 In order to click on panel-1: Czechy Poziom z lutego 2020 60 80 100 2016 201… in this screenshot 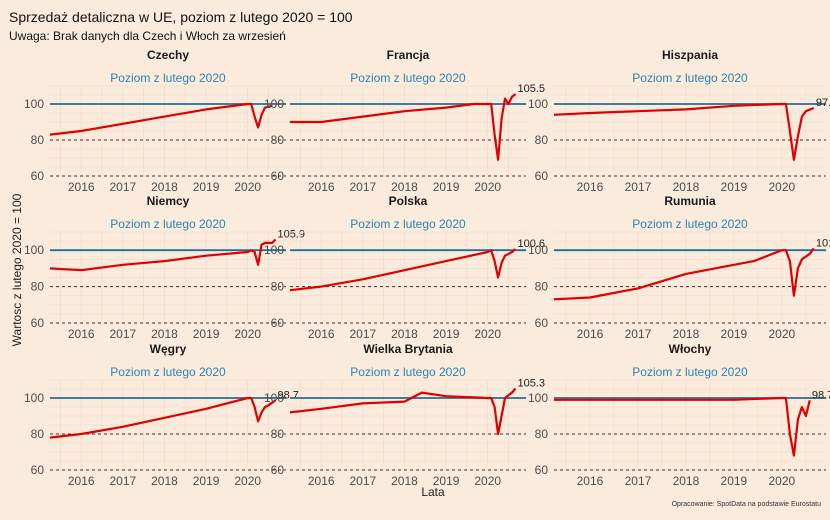, I will do `click(155, 121)`.